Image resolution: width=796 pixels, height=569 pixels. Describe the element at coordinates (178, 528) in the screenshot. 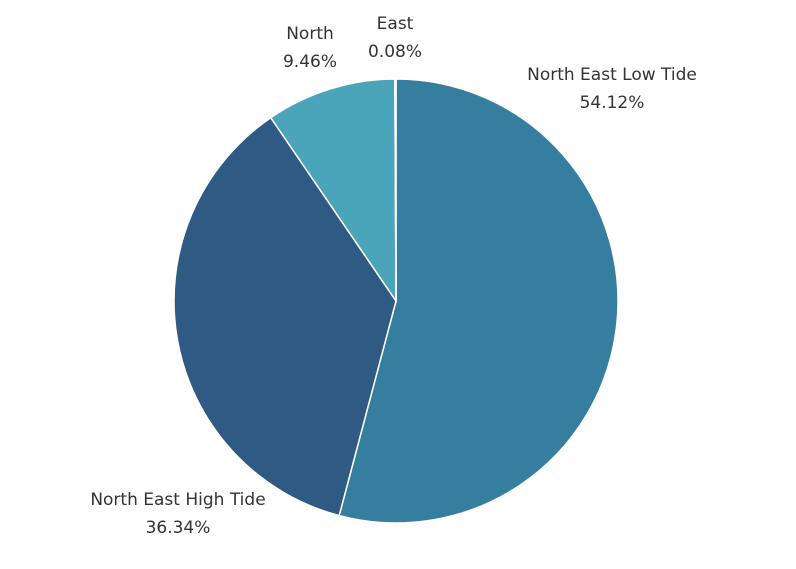

I see `slice-value-north-east-high-tide: 36.34%` at that location.